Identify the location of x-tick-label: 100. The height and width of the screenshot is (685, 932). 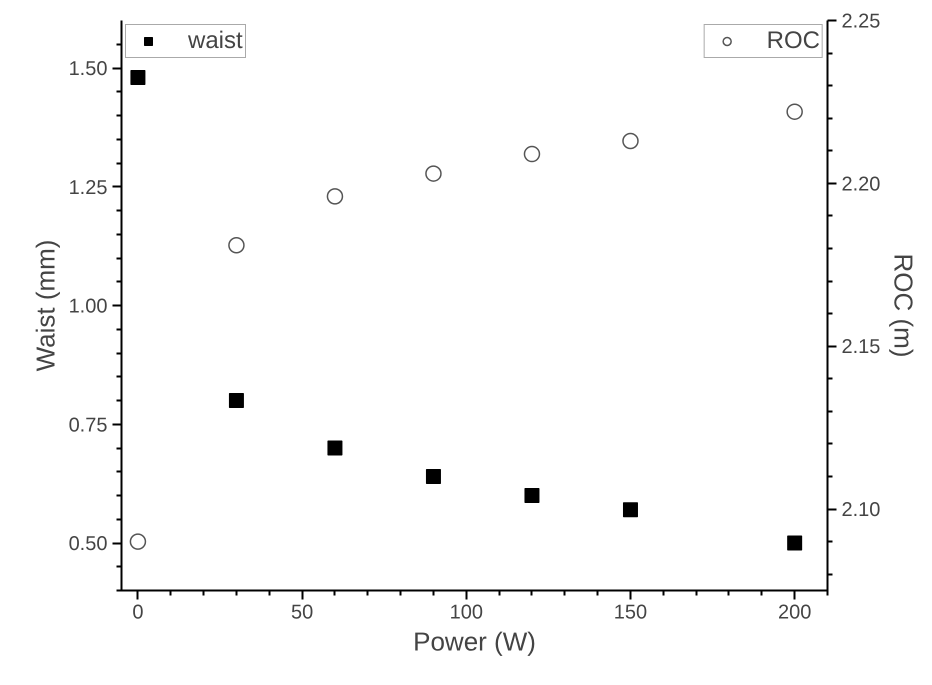
(466, 613).